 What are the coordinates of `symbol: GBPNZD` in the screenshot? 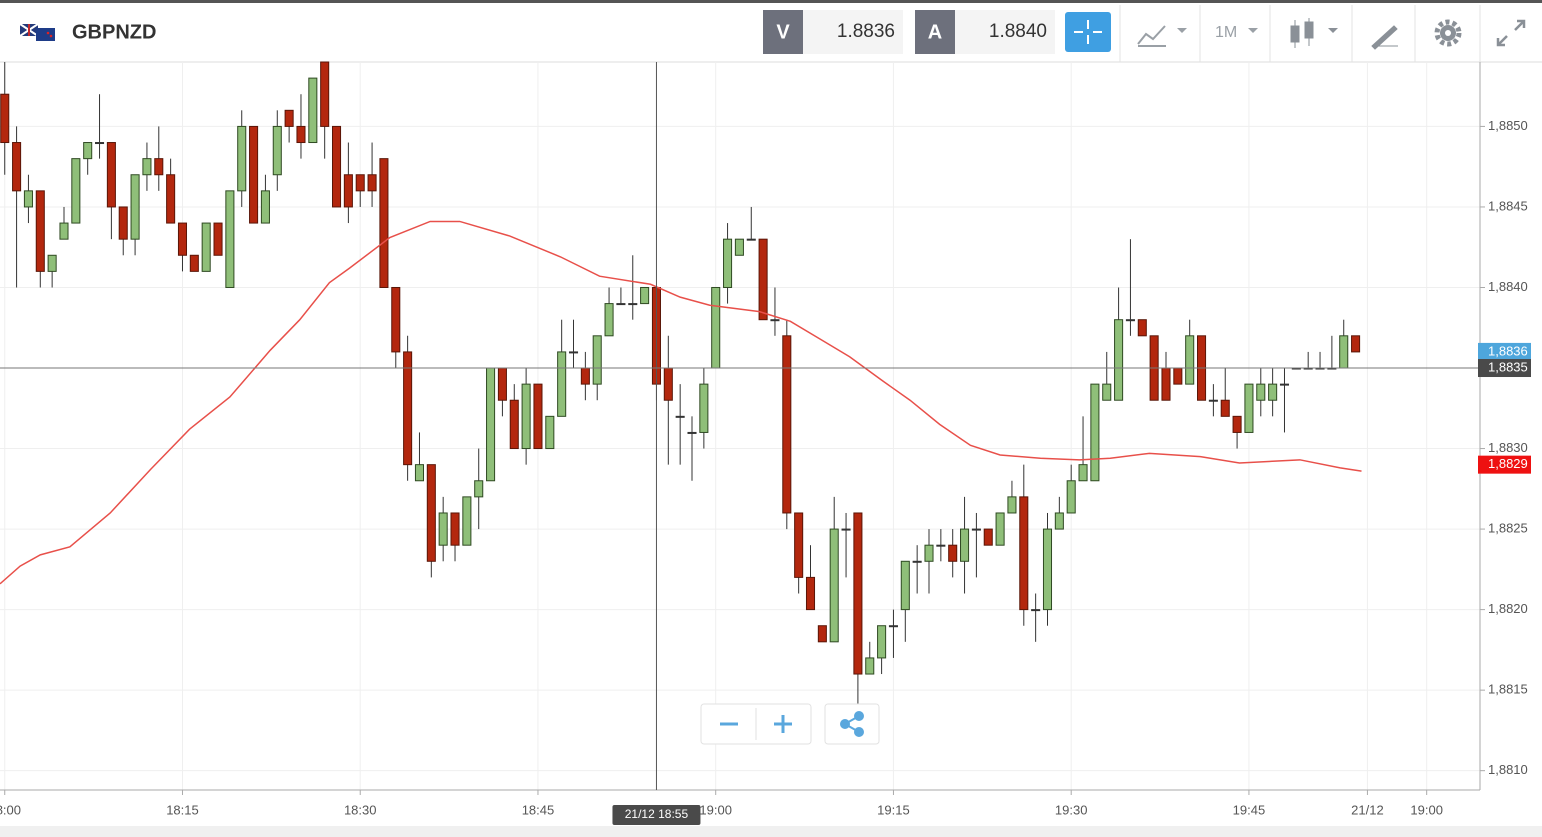 It's located at (114, 32).